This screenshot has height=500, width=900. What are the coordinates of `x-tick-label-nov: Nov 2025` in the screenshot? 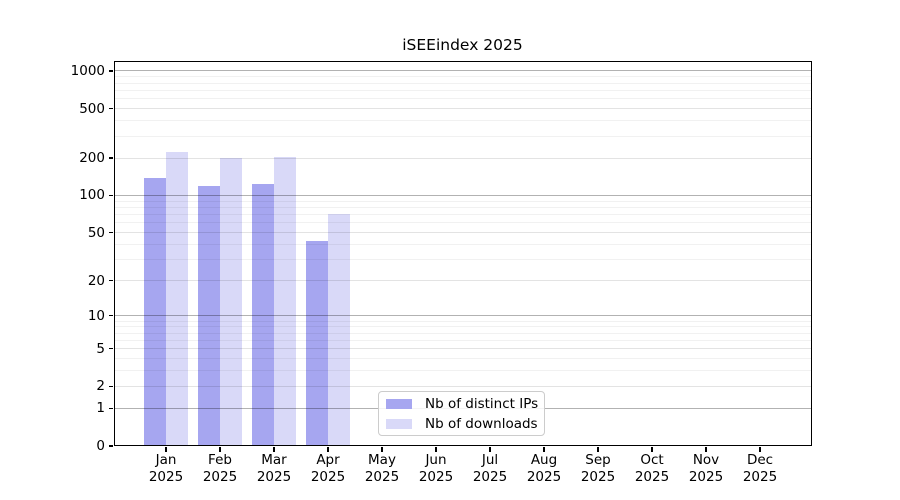 It's located at (706, 468).